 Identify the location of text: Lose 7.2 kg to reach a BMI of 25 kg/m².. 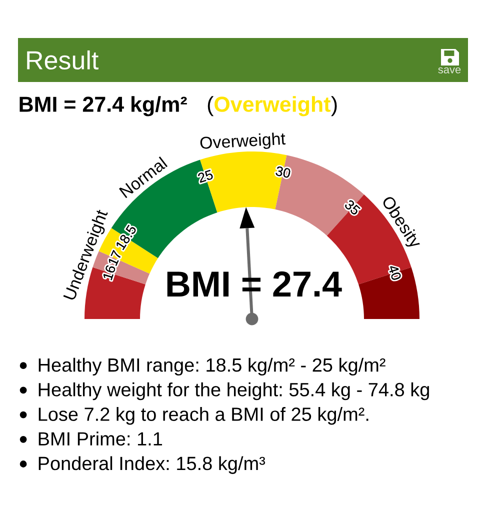
(203, 416).